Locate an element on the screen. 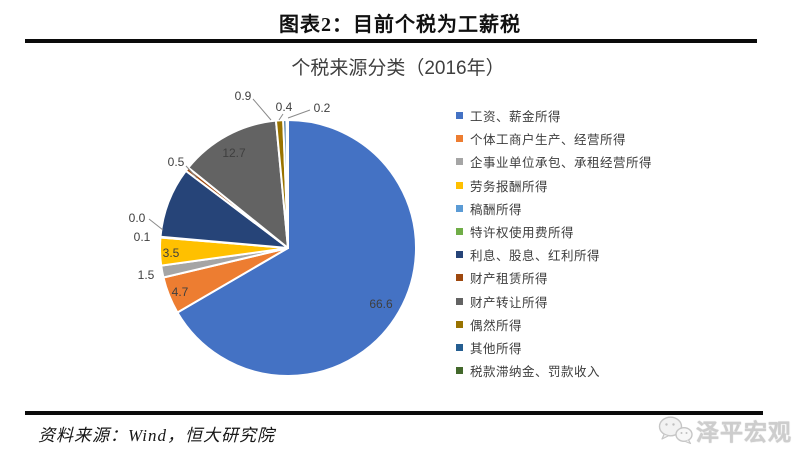  legend-item-2: 个体工商户生产、经营所得 is located at coordinates (626, 138).